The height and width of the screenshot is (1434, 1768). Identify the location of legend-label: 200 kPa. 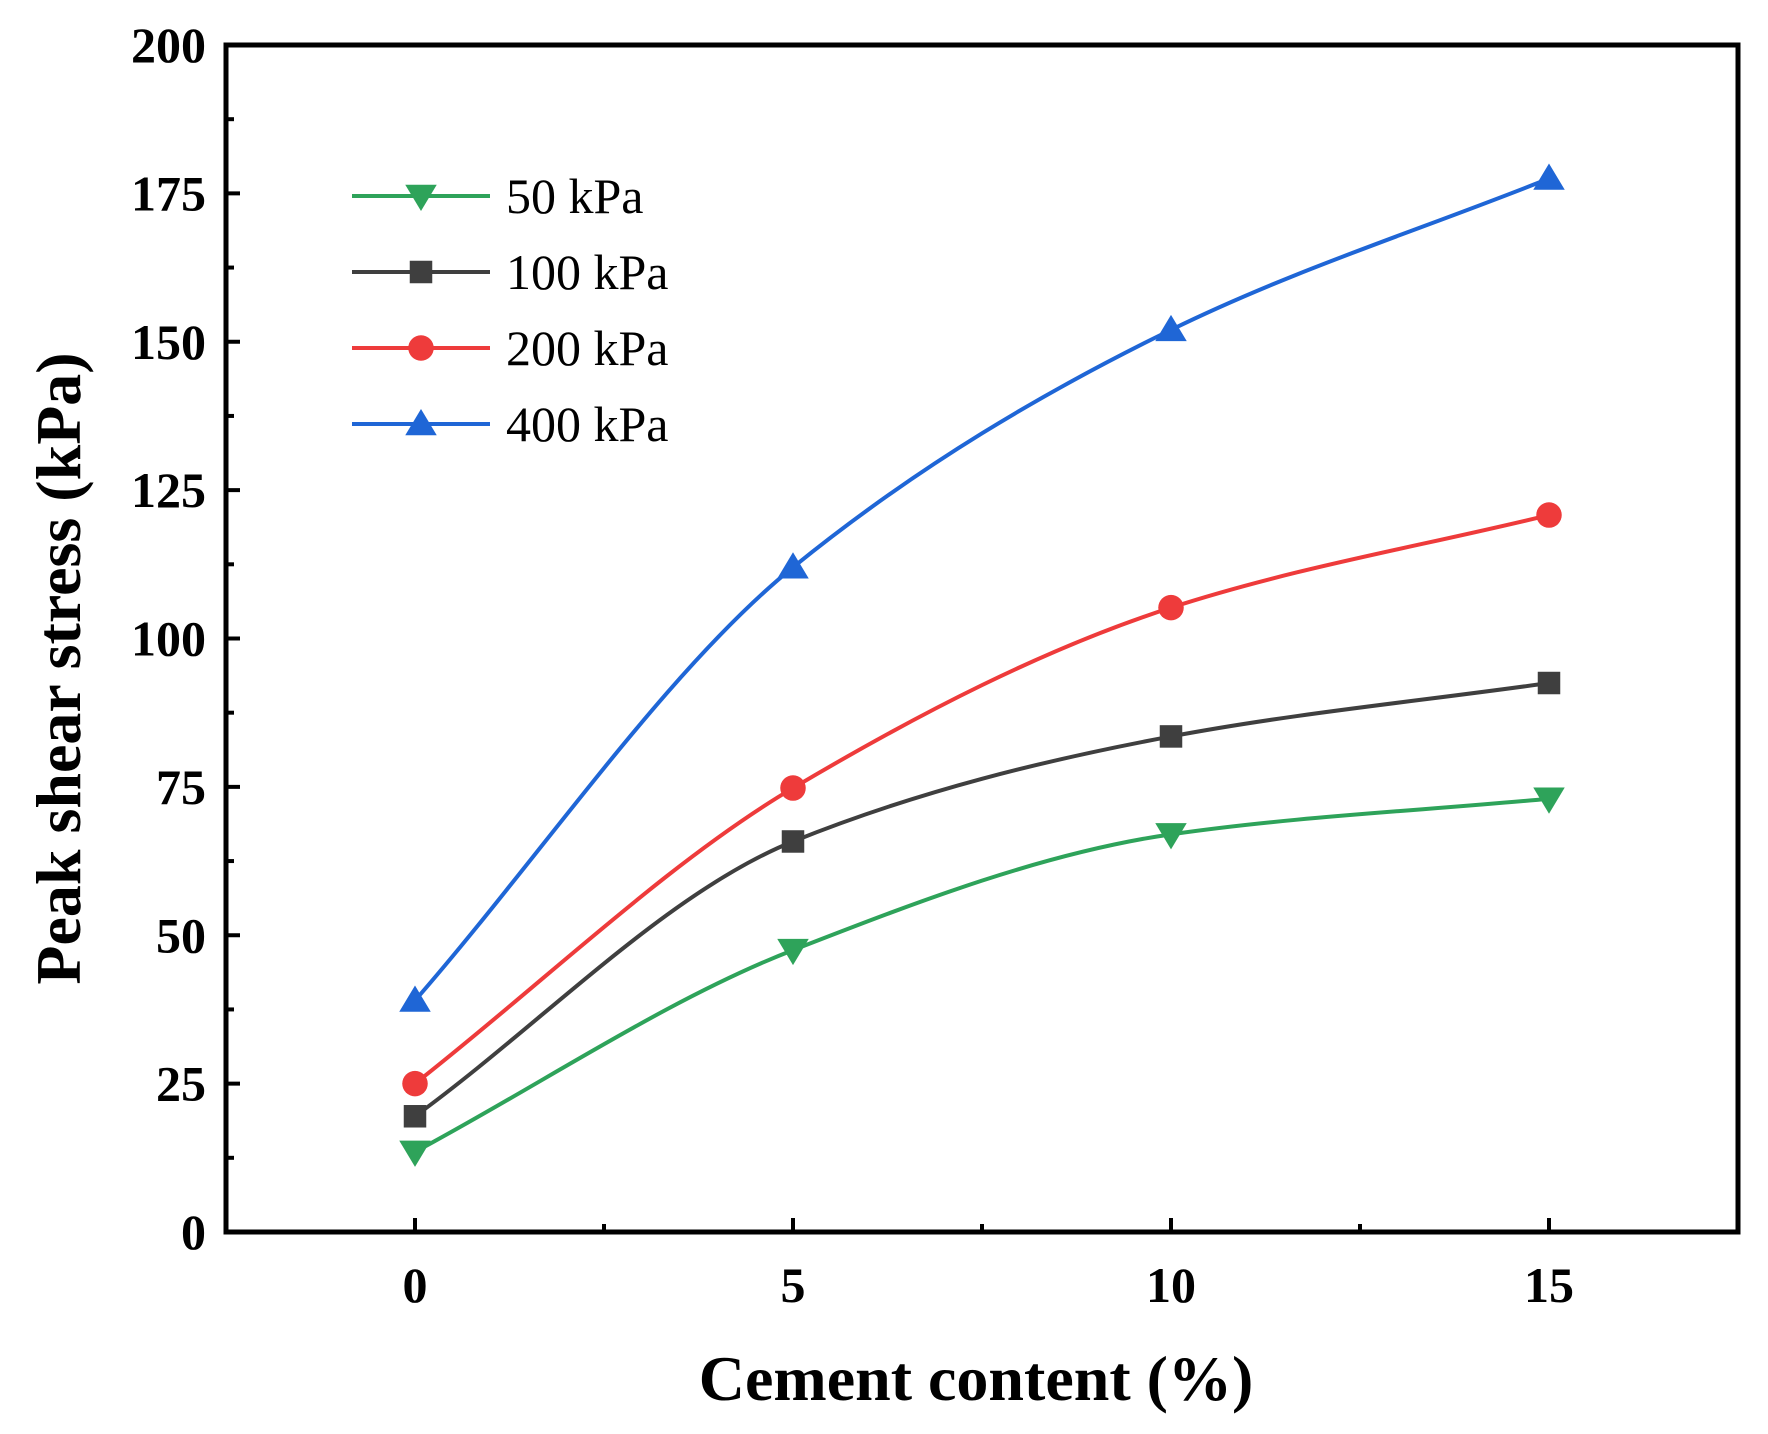
(587, 348).